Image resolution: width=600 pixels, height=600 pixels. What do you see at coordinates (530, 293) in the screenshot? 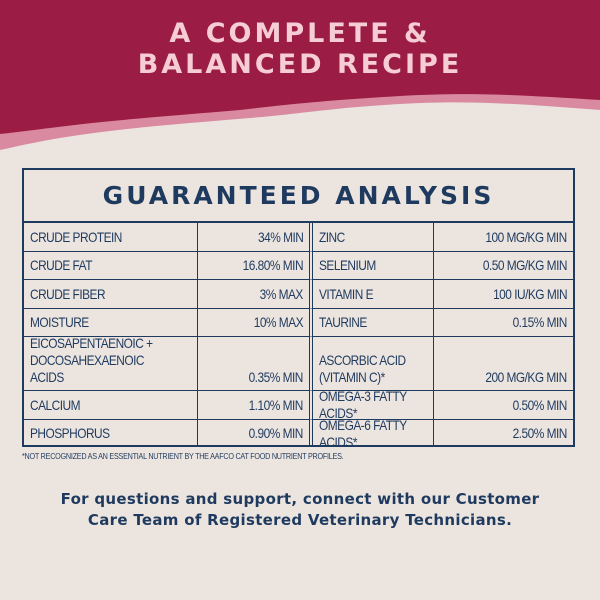
I see `cell-text: 100 IU/KG MIN` at bounding box center [530, 293].